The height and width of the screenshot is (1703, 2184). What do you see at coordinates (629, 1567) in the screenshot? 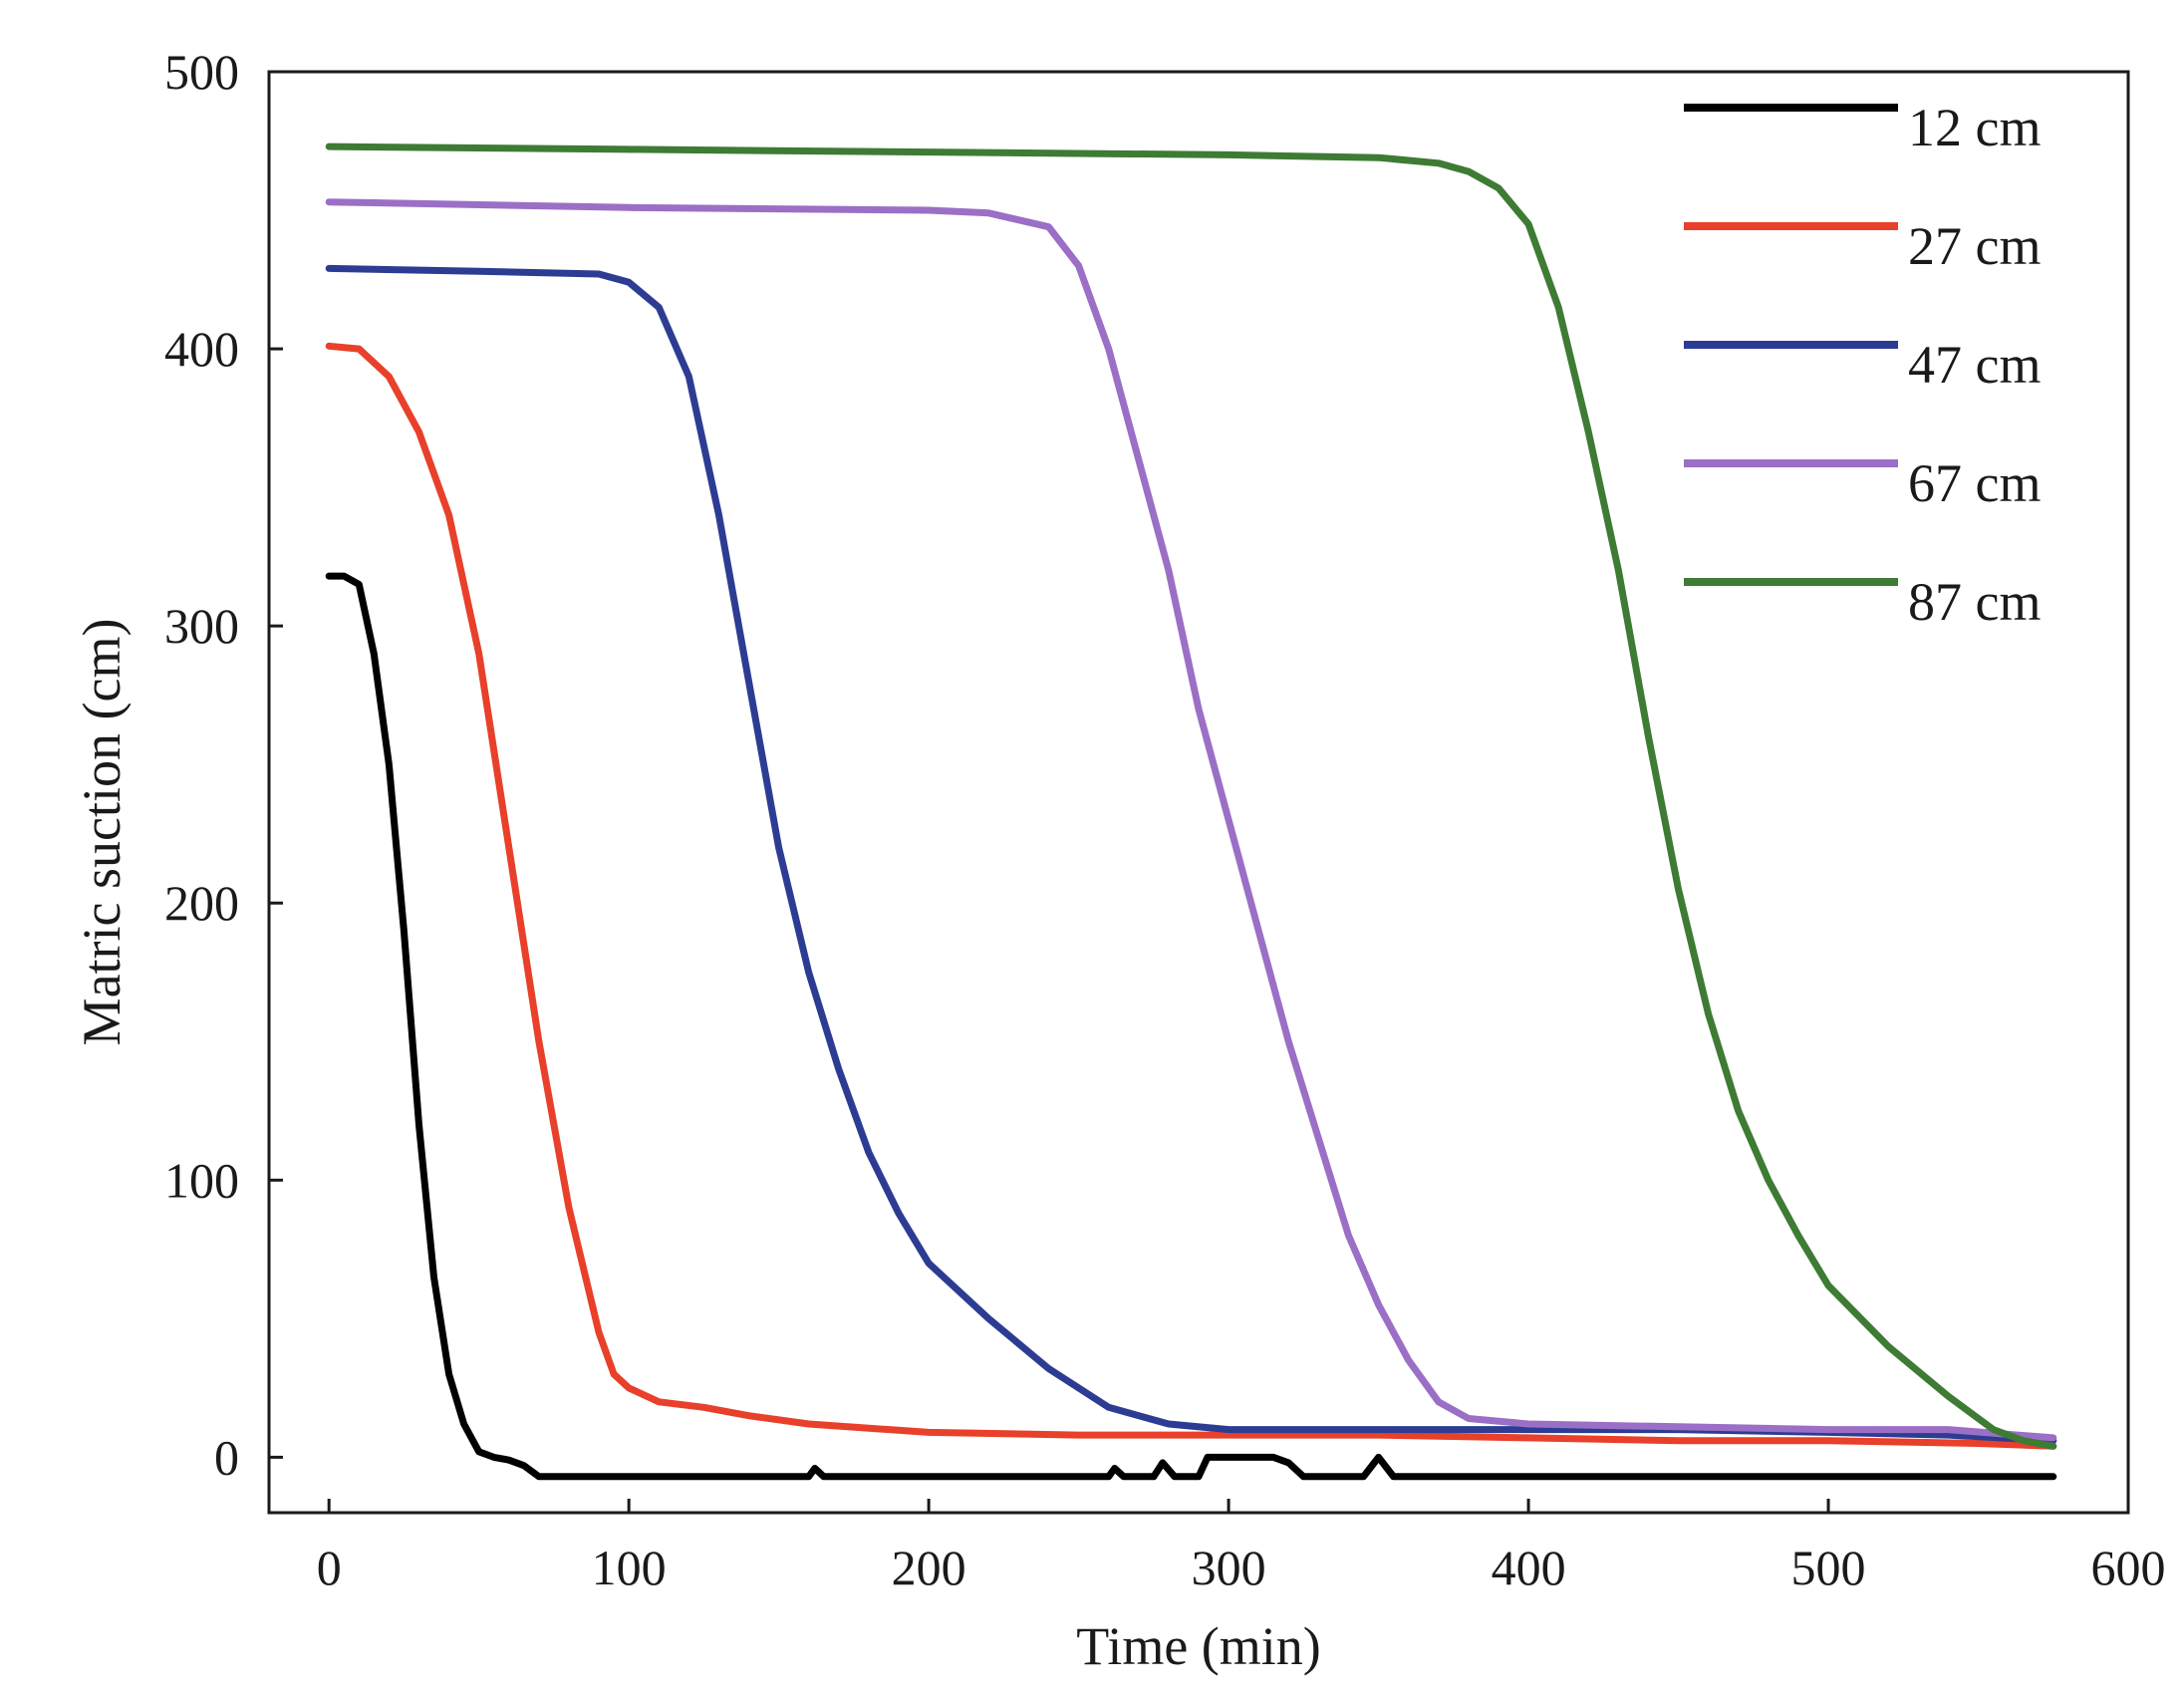
I see `x-tick-label: 100` at bounding box center [629, 1567].